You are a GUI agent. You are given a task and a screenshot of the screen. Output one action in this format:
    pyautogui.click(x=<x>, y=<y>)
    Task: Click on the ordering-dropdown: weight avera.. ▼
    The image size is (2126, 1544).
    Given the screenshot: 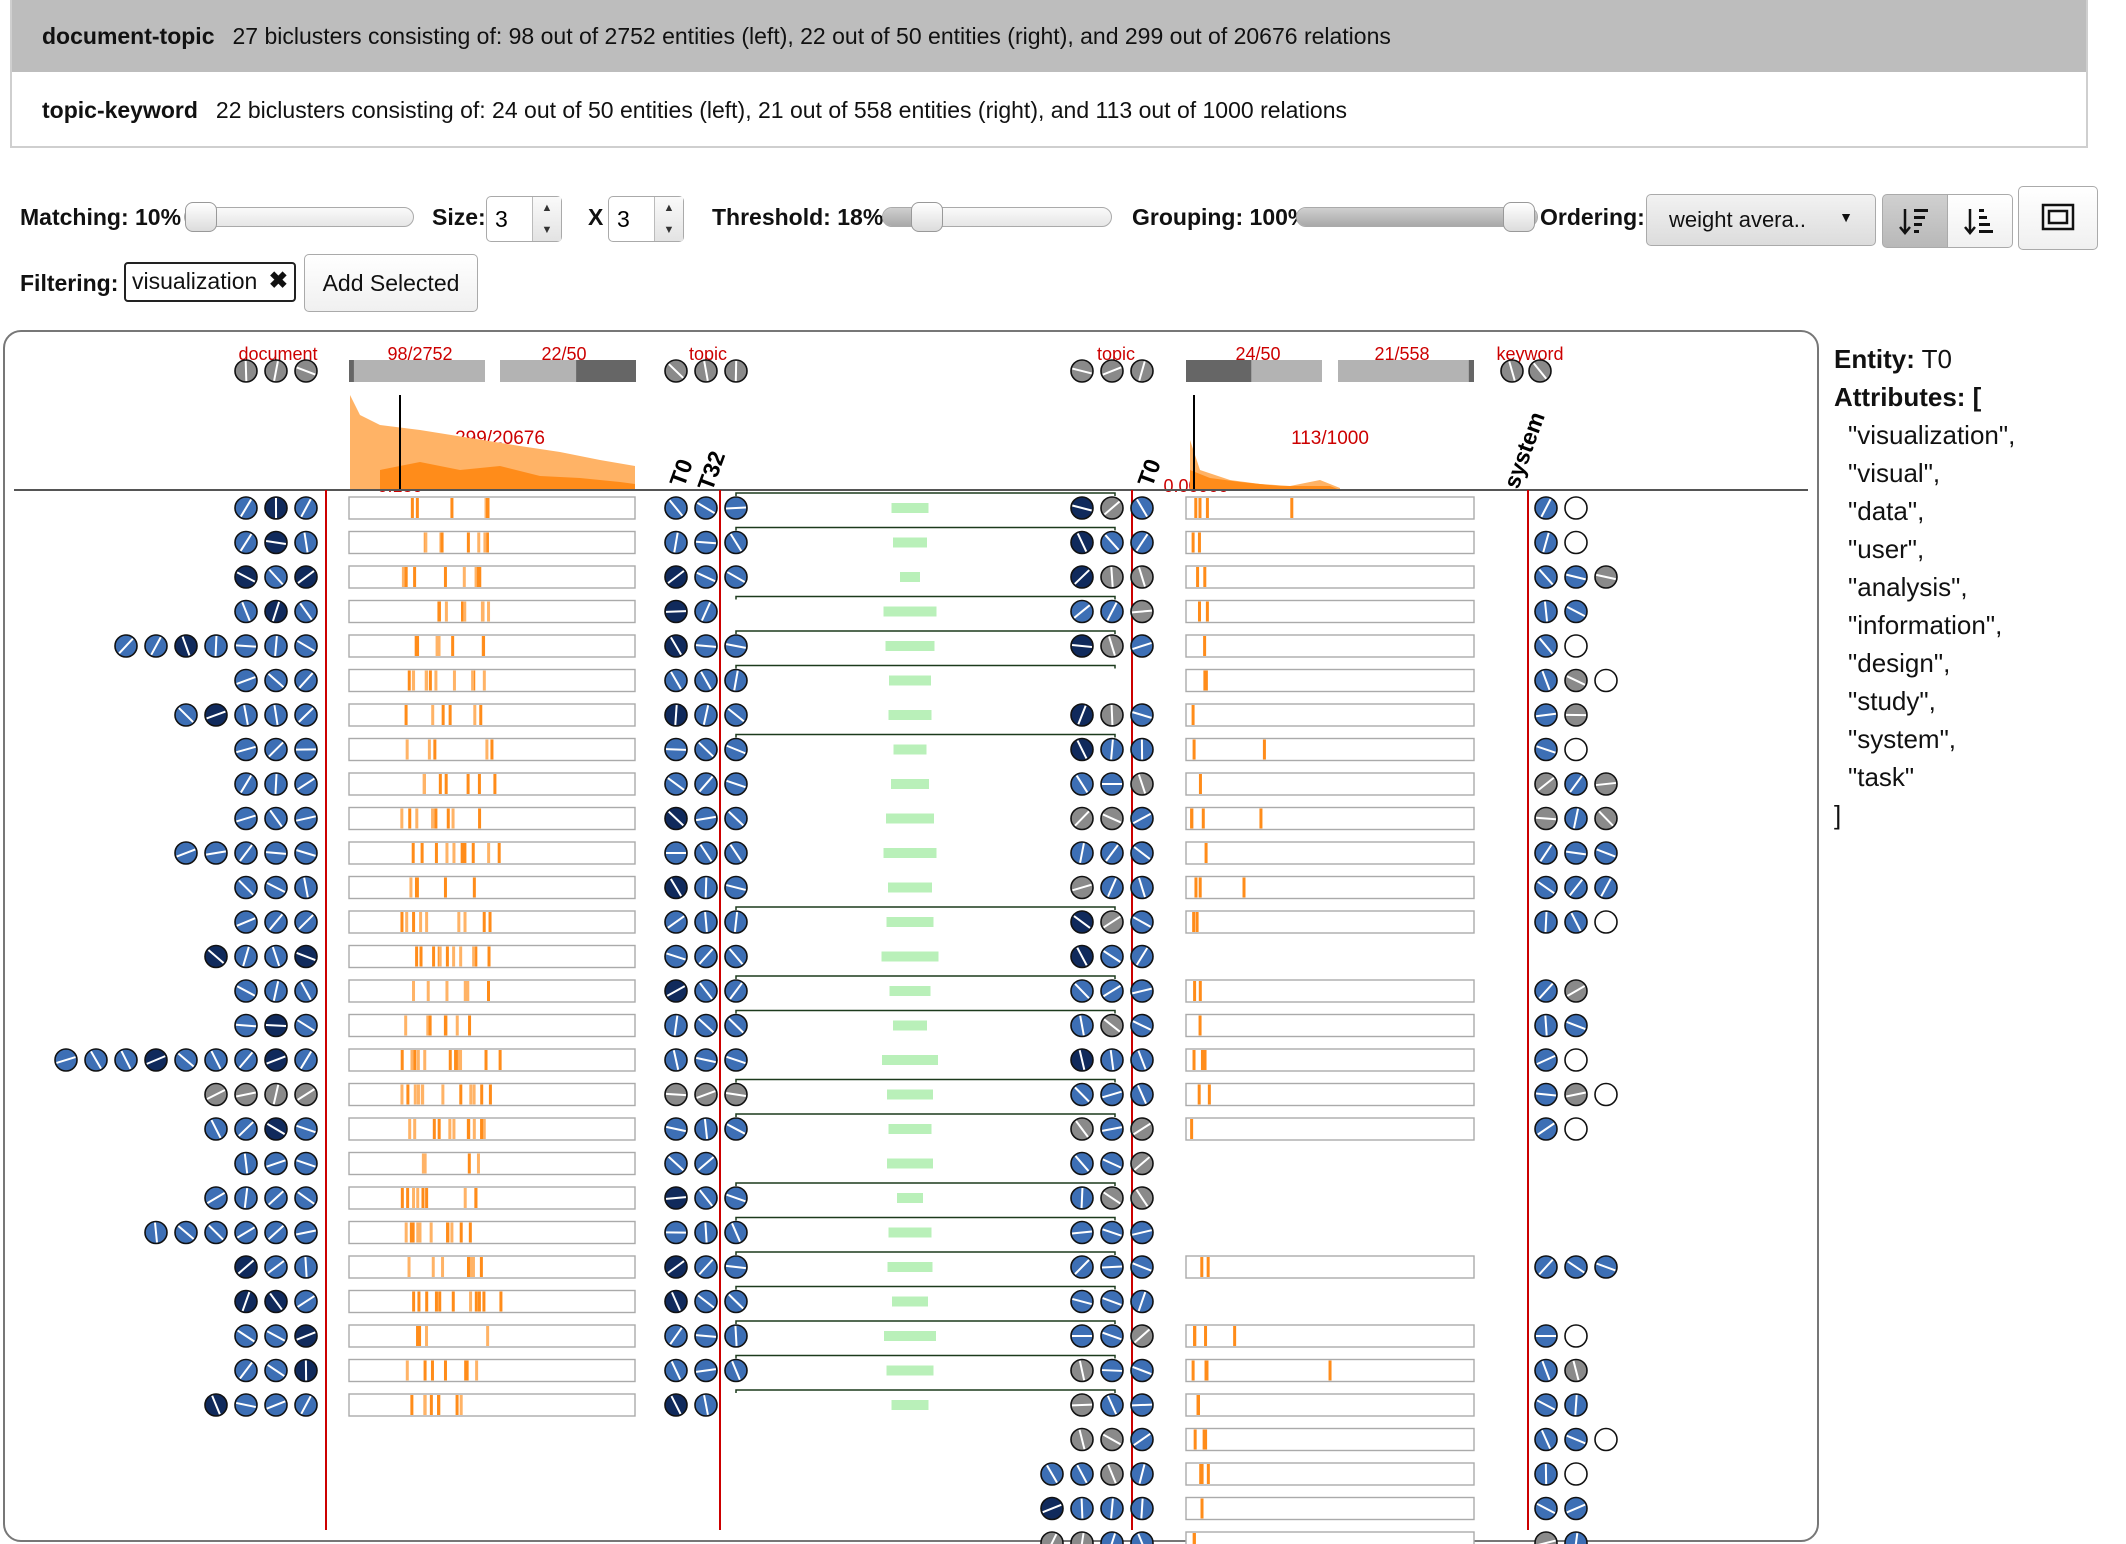 What is the action you would take?
    pyautogui.click(x=1761, y=220)
    